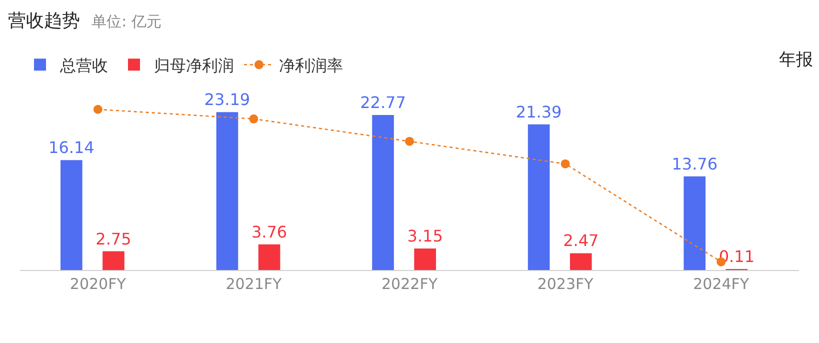  What do you see at coordinates (383, 102) in the screenshot?
I see `data-label: 22.77` at bounding box center [383, 102].